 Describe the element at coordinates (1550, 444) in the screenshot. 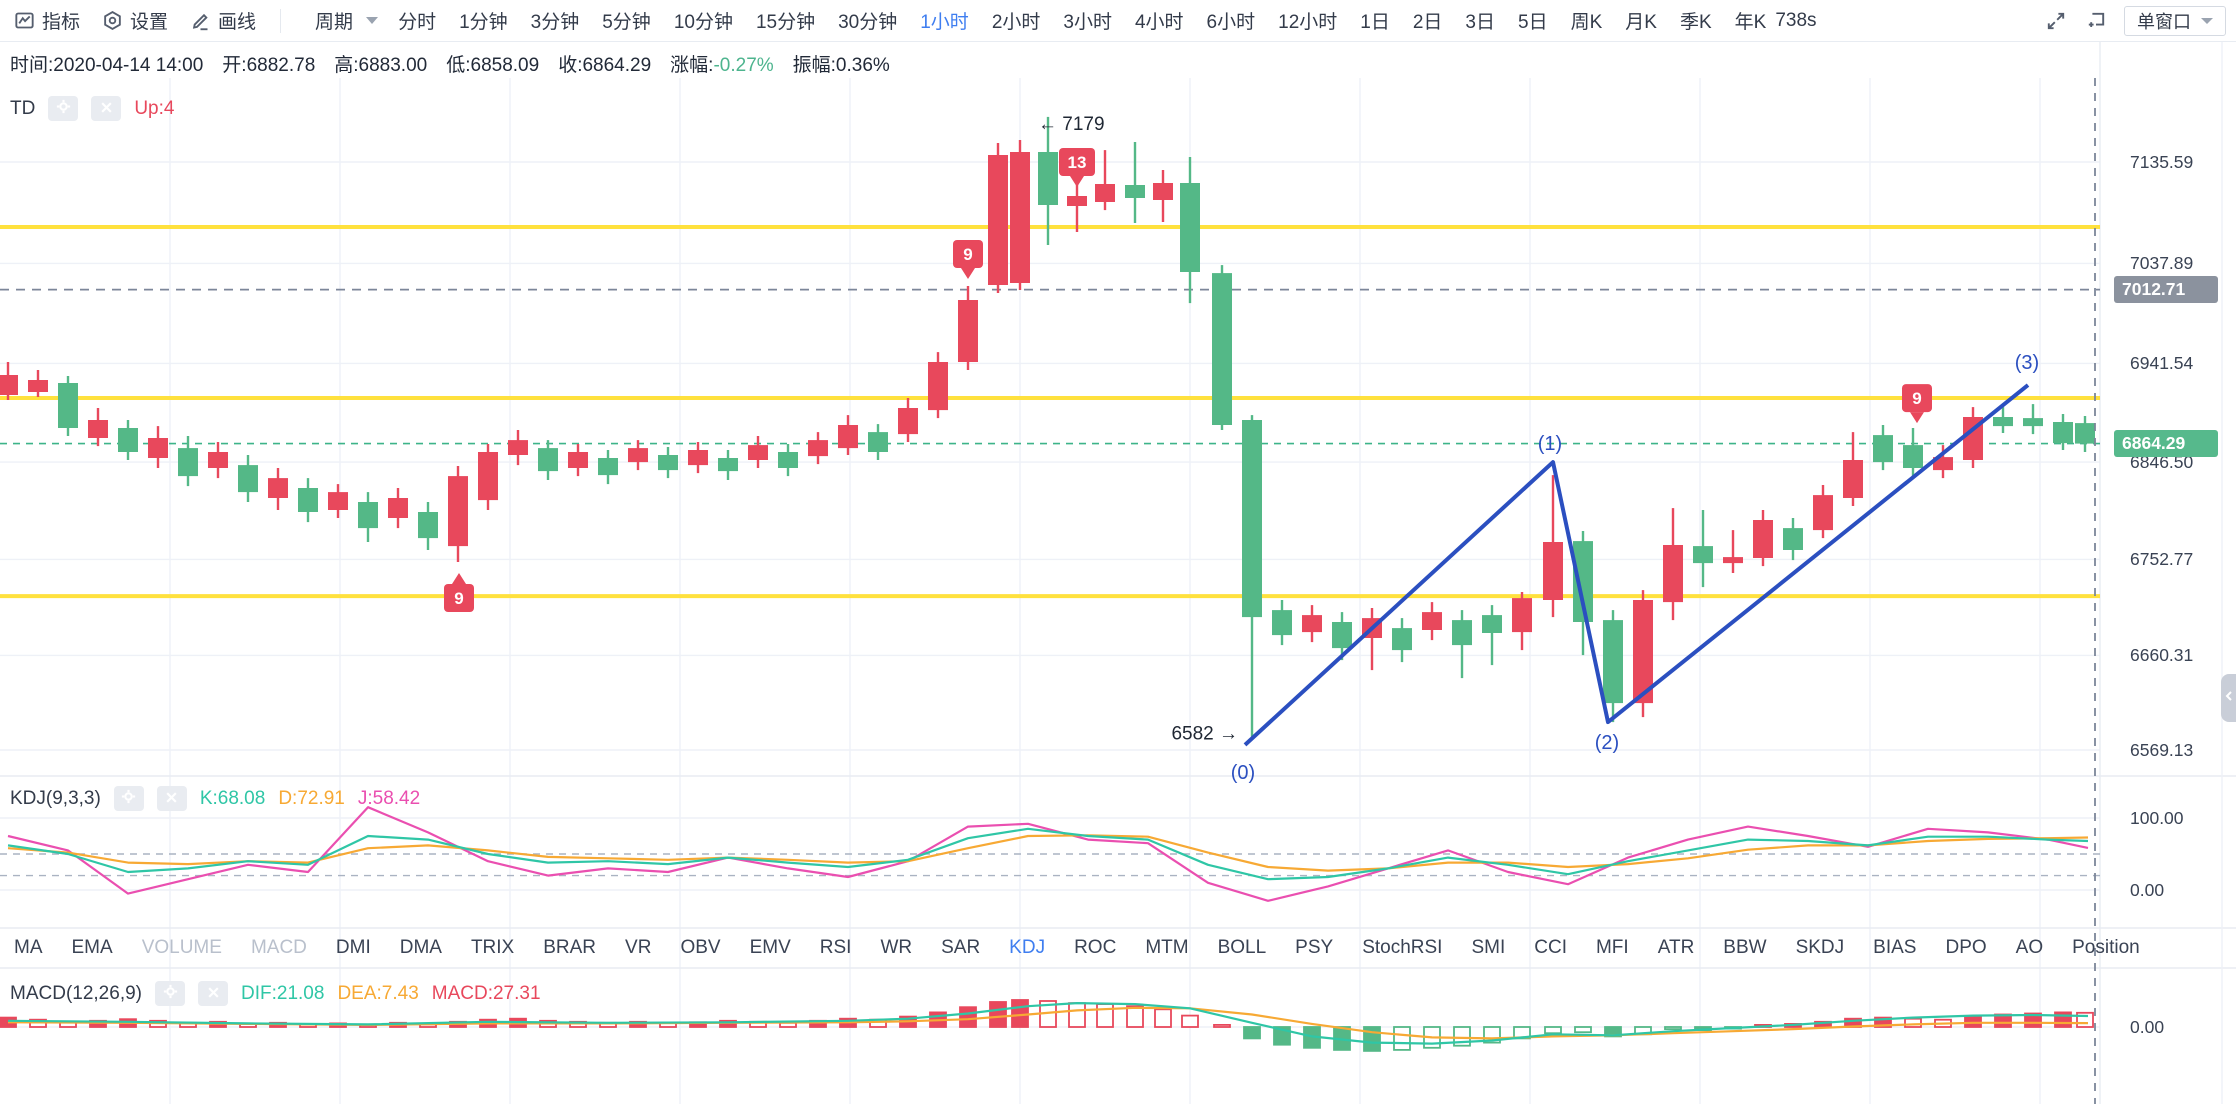

I see `wave-label: (1)` at that location.